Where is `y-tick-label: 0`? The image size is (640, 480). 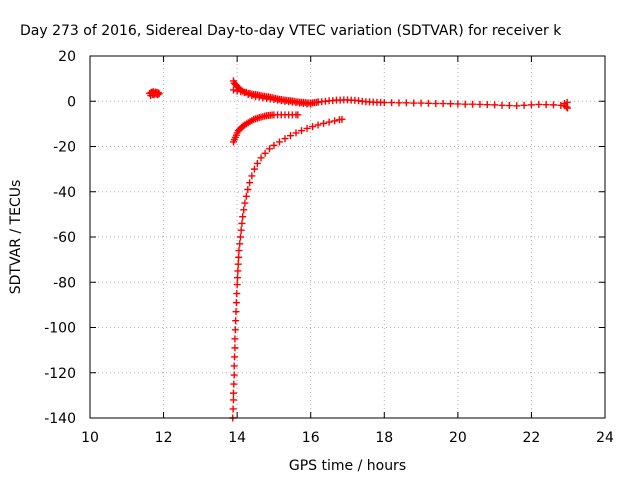
y-tick-label: 0 is located at coordinates (71, 102).